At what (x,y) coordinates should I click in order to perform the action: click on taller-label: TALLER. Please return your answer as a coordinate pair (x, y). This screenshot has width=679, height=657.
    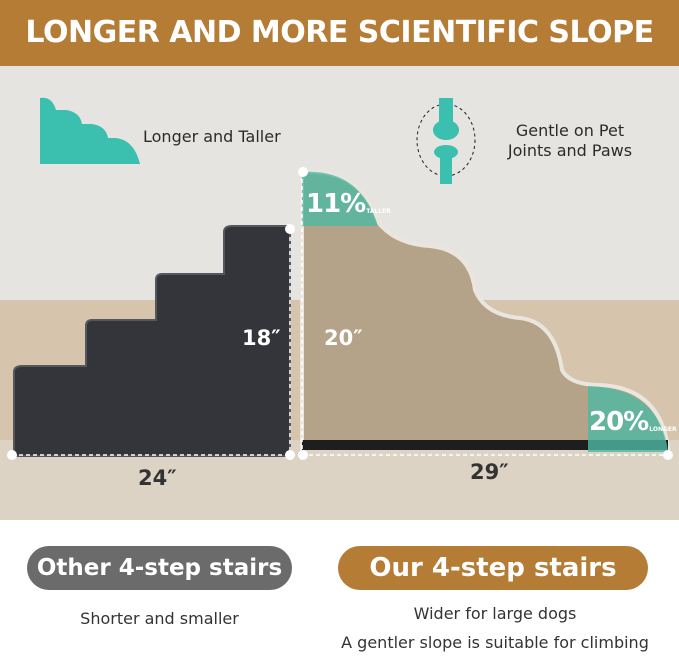
    Looking at the image, I should click on (378, 211).